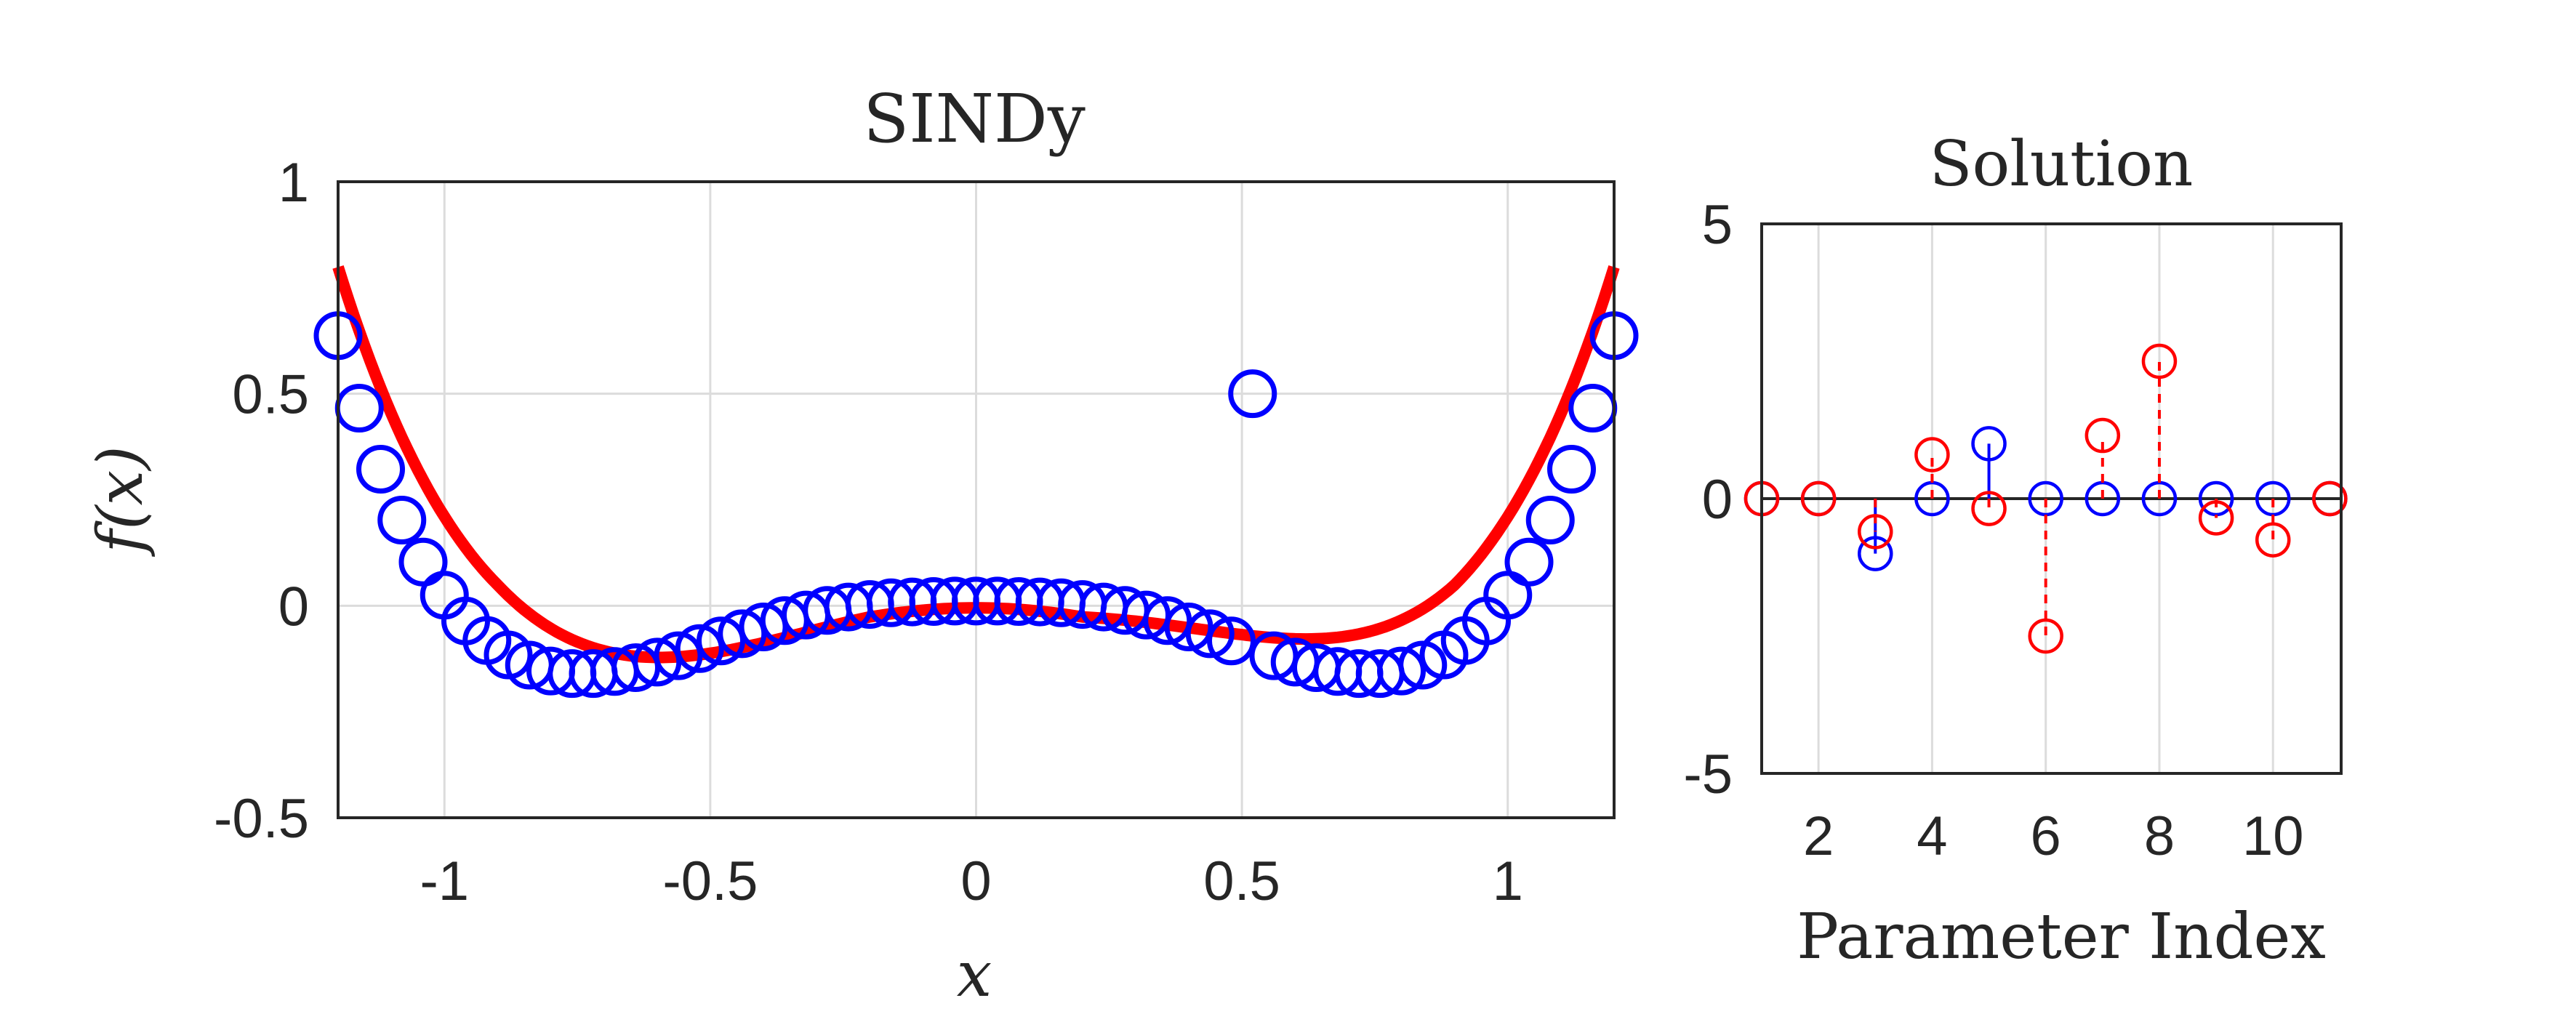  Describe the element at coordinates (293, 183) in the screenshot. I see `sindy-y-tick-label: 1` at that location.